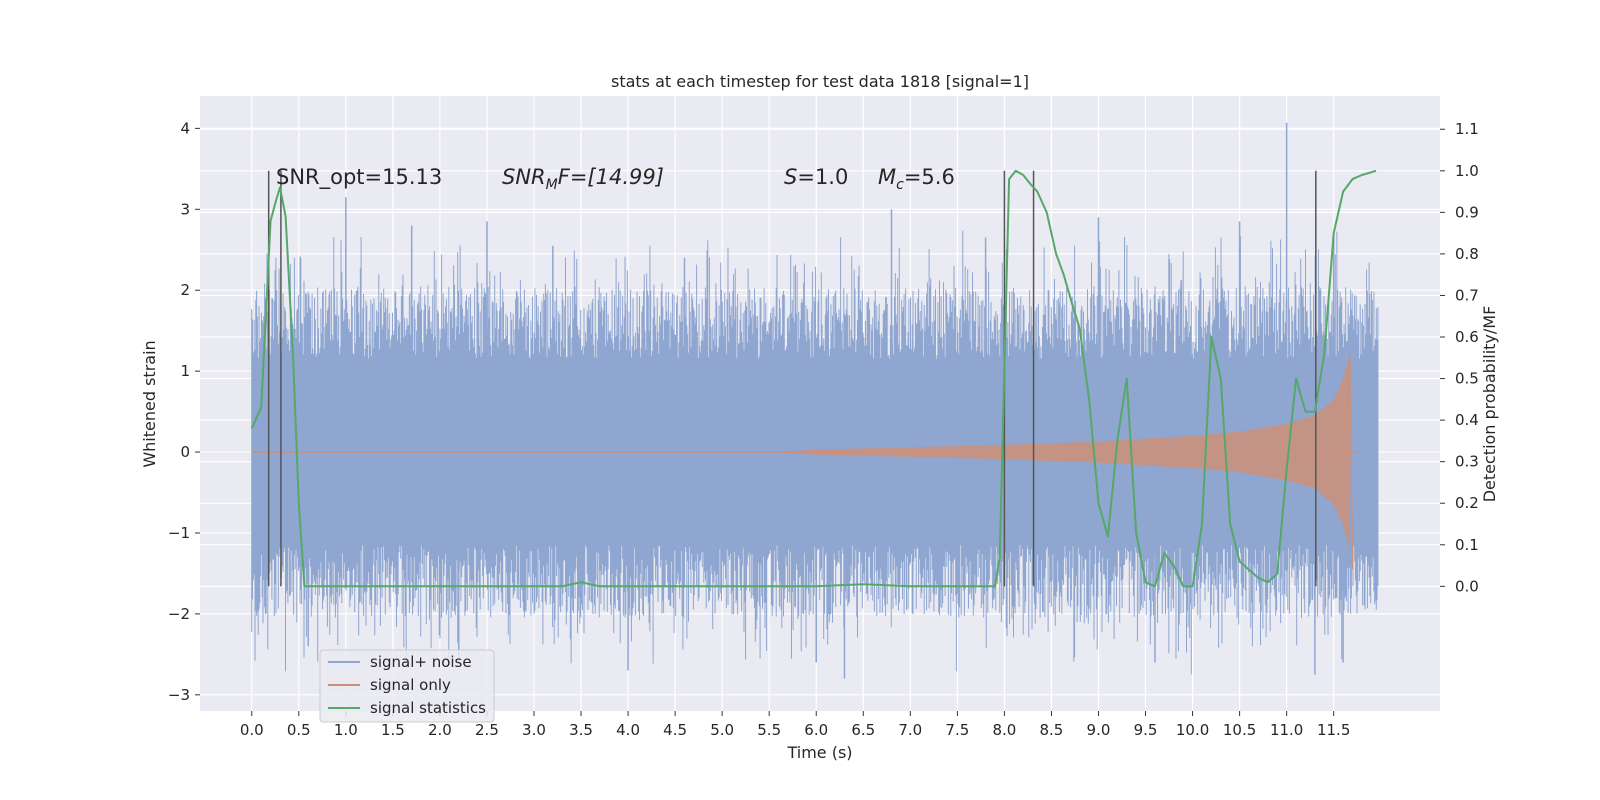  I want to click on signal-only-merger, so click(1351, 461).